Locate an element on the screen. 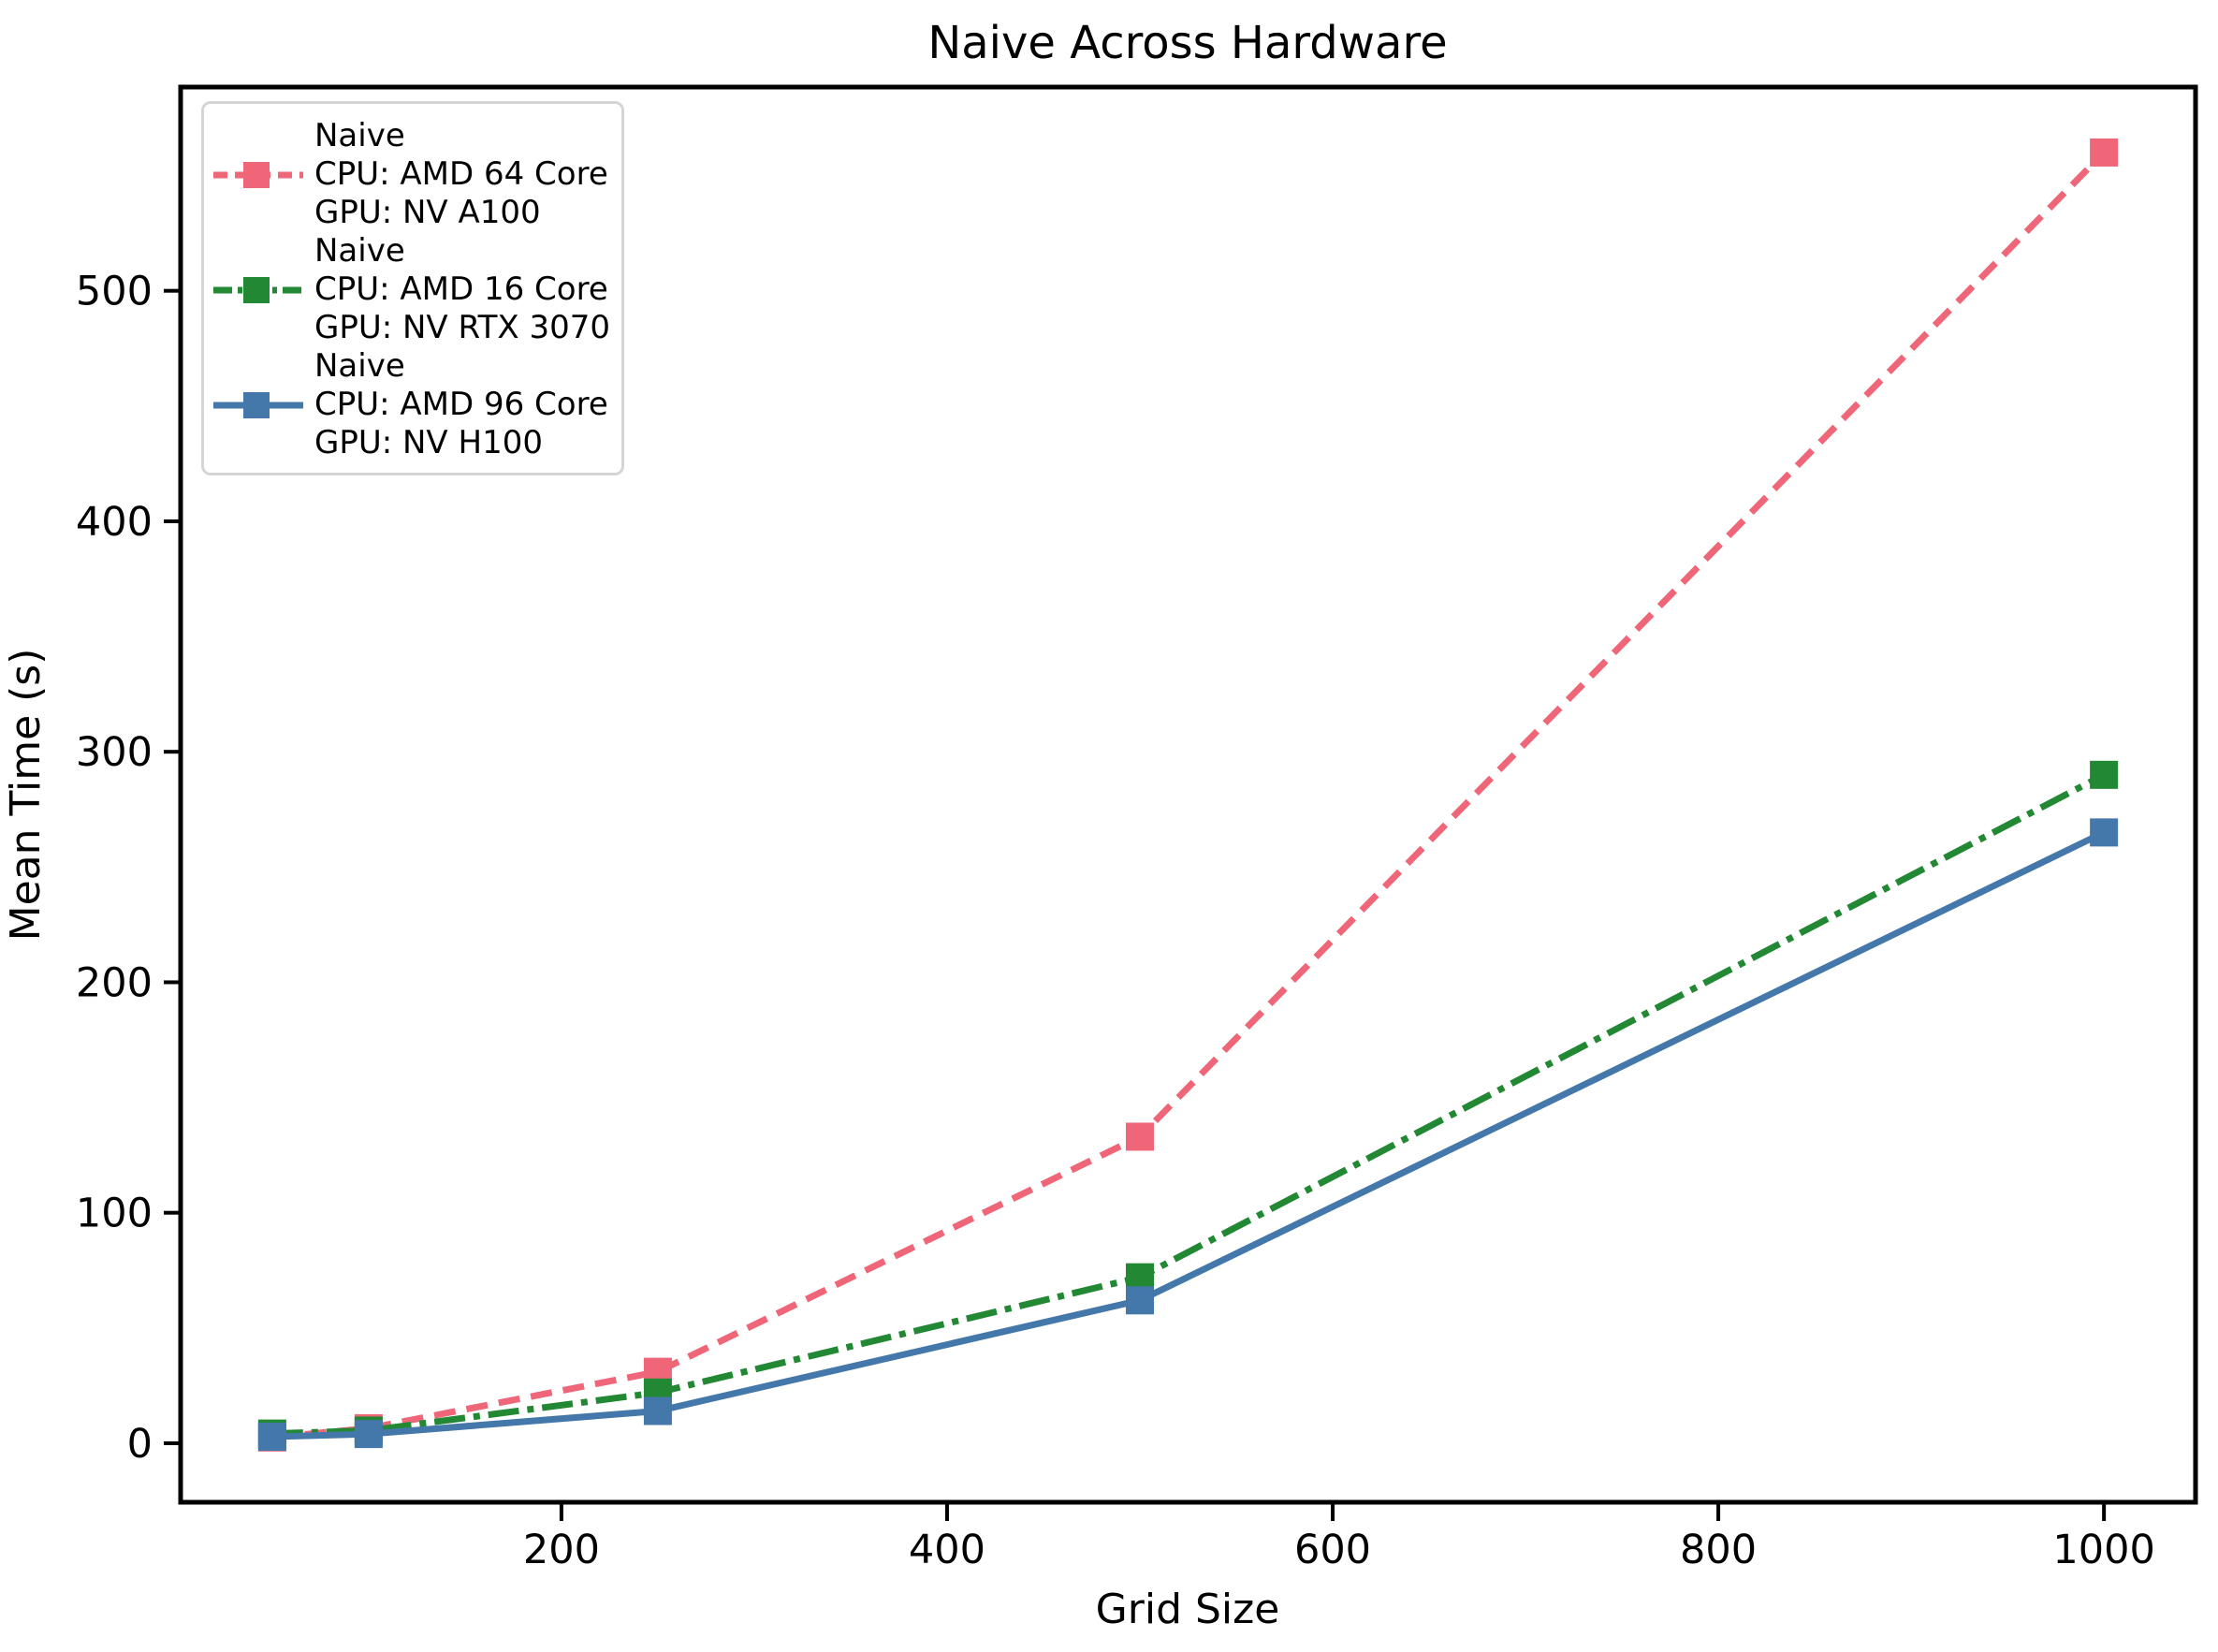 Image resolution: width=2218 pixels, height=1652 pixels. legend-entry-2: Naive CPU: AMD 96 Core GPU: NV H100 is located at coordinates (413, 405).